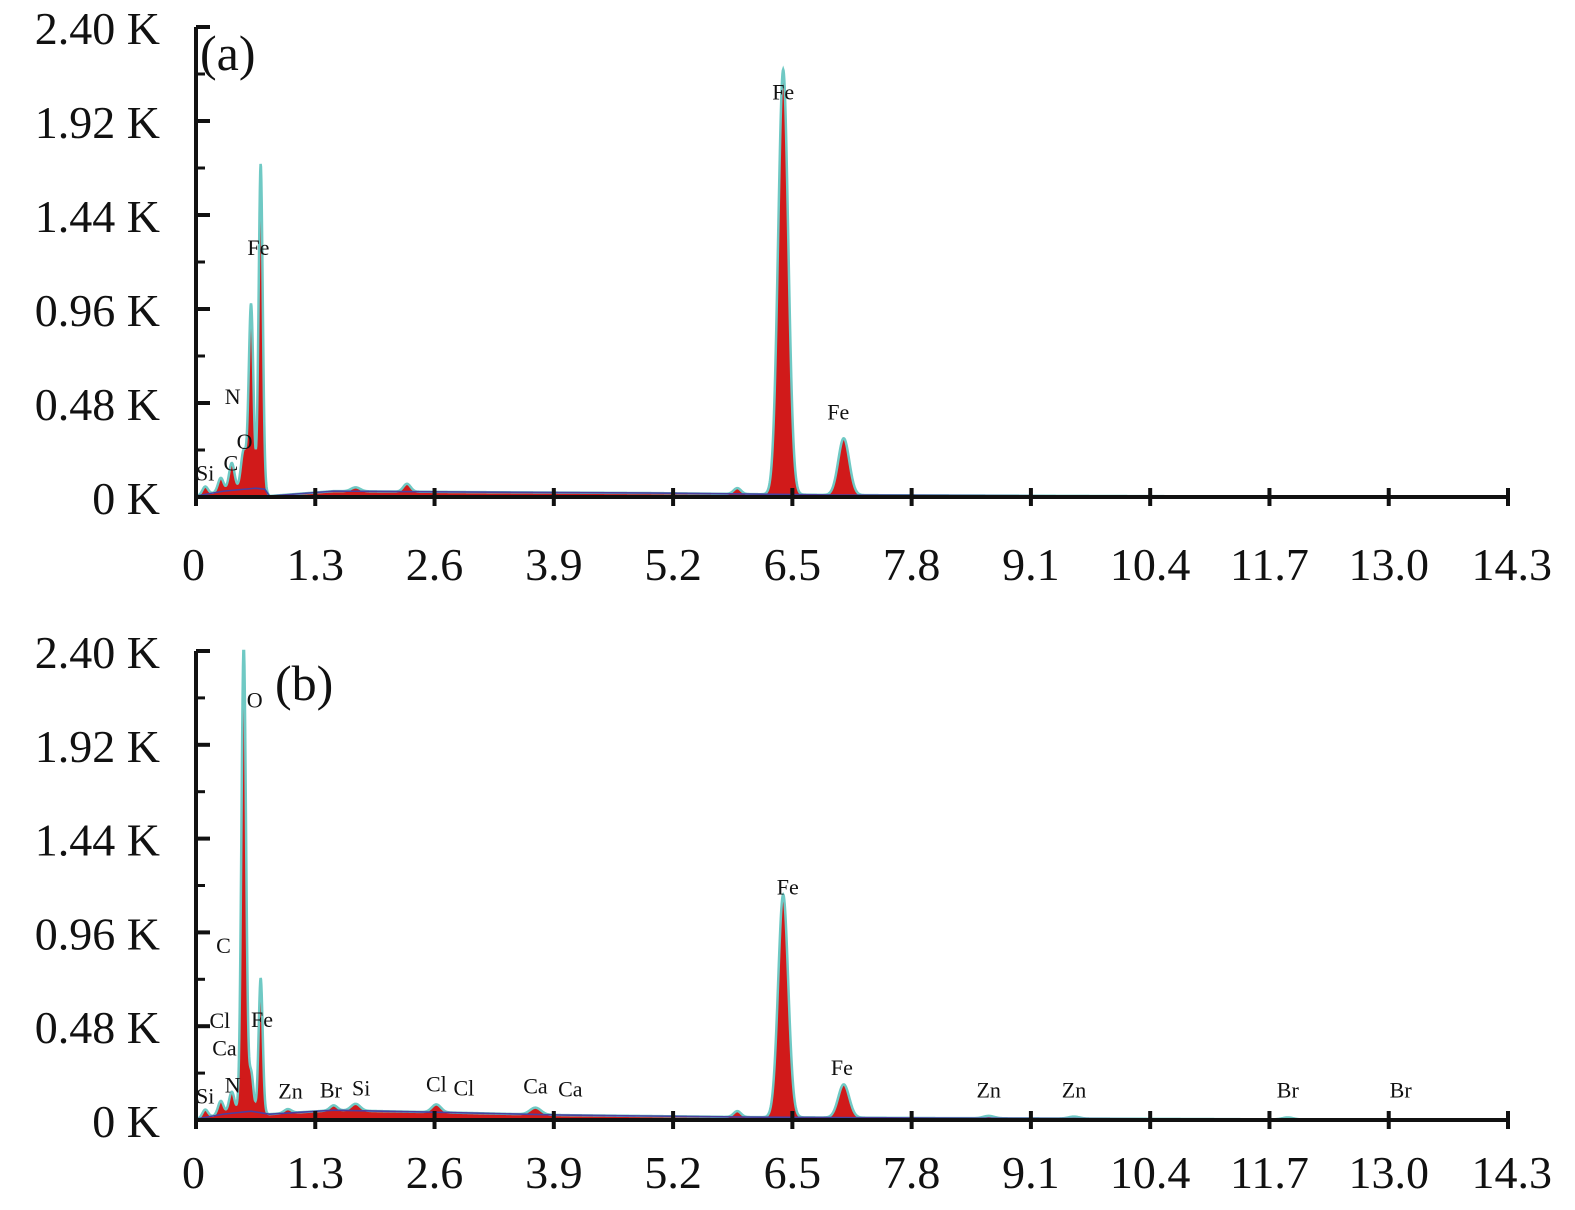 This screenshot has width=1575, height=1210. What do you see at coordinates (304, 683) in the screenshot?
I see `panel-label: (b)` at bounding box center [304, 683].